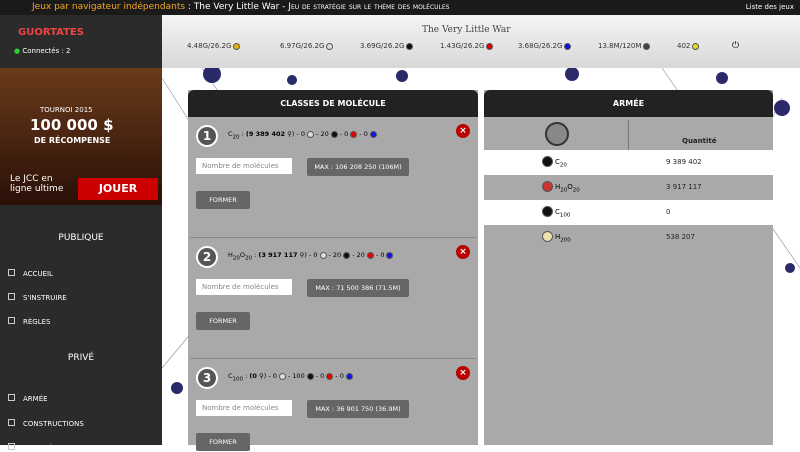  I want to click on nav-label: RÈGLES, so click(37, 322).